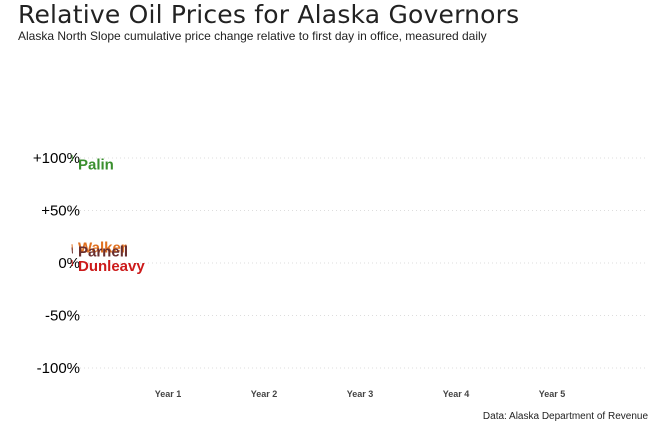  What do you see at coordinates (264, 394) in the screenshot?
I see `x-tick-label: Year 2` at bounding box center [264, 394].